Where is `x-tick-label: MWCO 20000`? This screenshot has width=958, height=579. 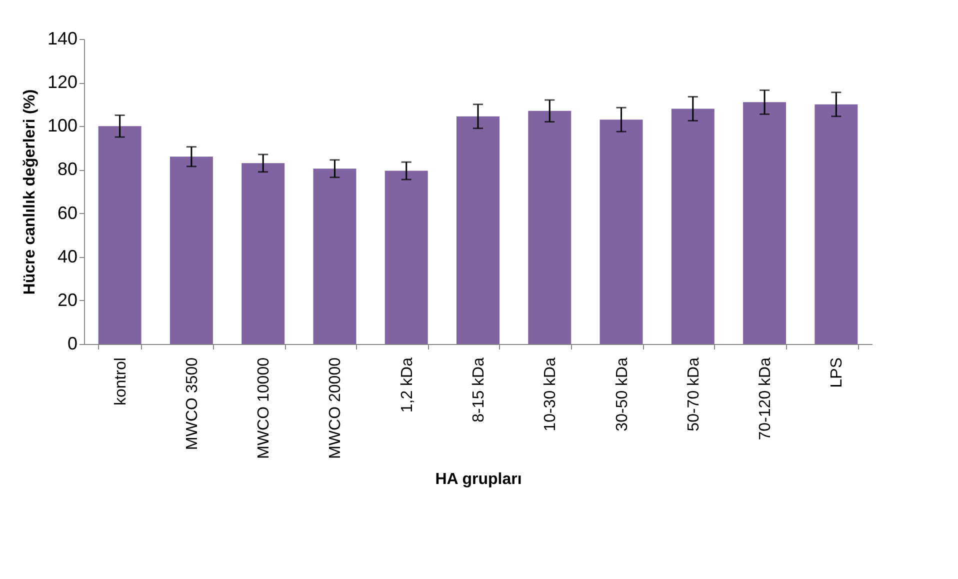
x-tick-label: MWCO 20000 is located at coordinates (335, 408).